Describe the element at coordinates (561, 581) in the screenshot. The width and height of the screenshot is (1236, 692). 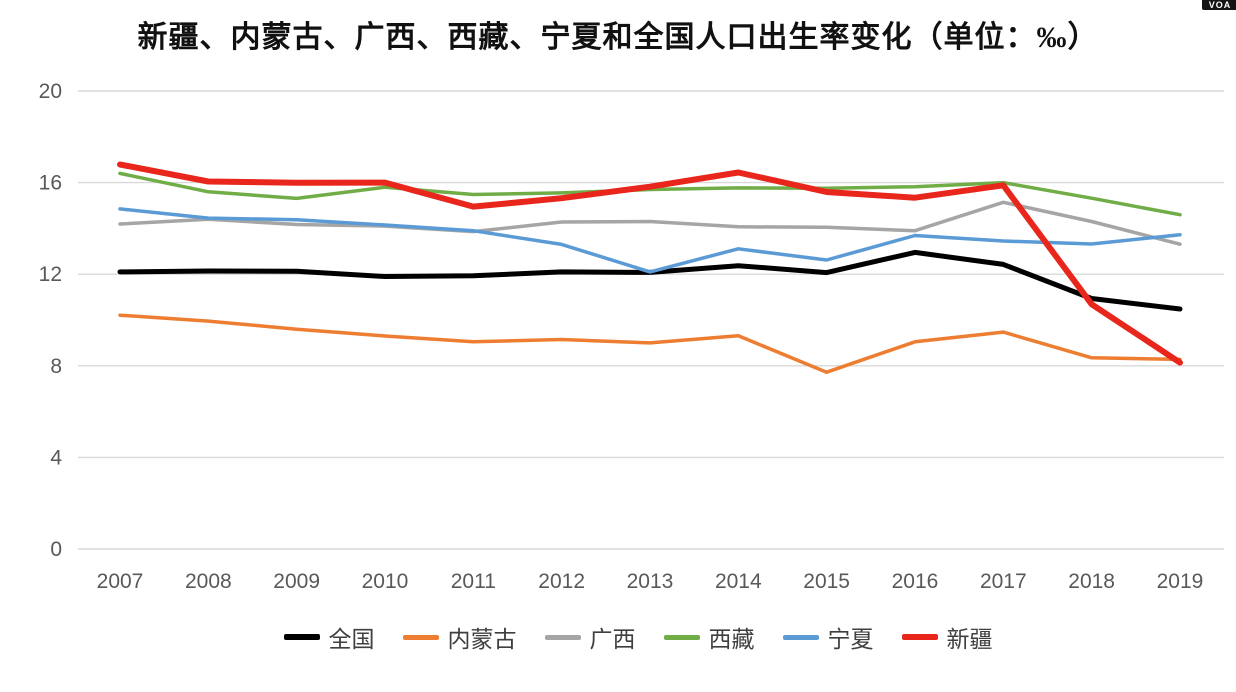
I see `x-axis-tick-label: 2012` at that location.